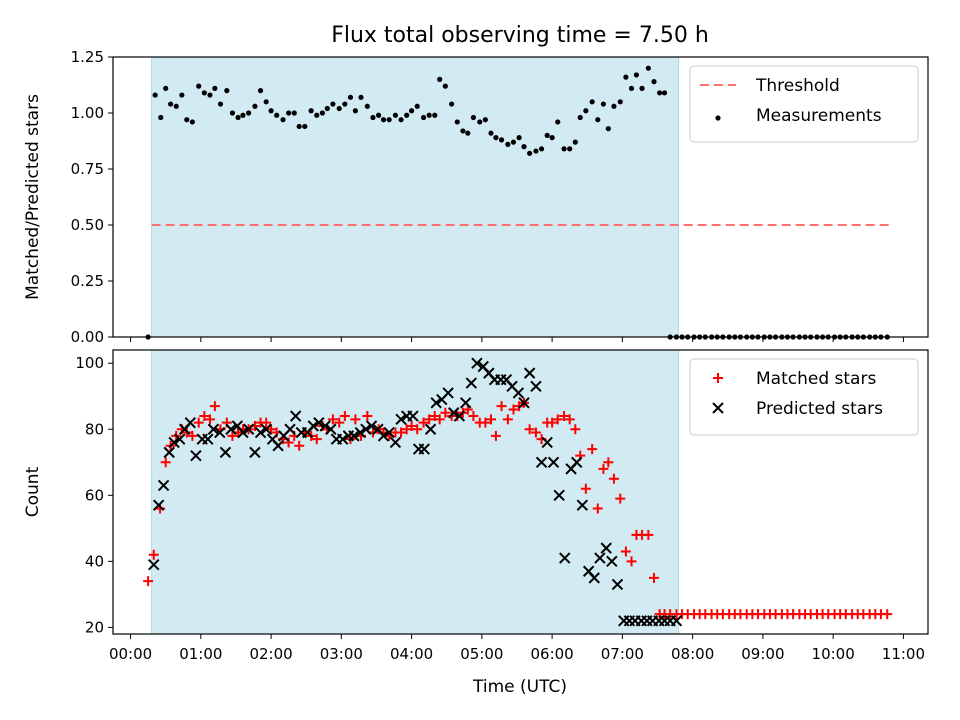 The height and width of the screenshot is (720, 960). I want to click on legend-label: Measurements, so click(819, 116).